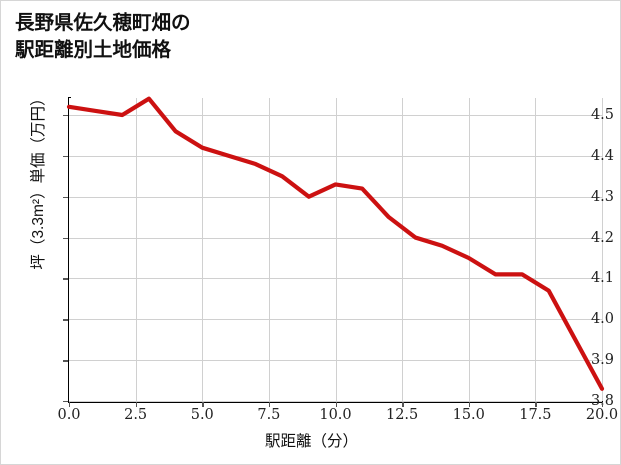 This screenshot has height=465, width=621. Describe the element at coordinates (311, 441) in the screenshot. I see `x-axis-title: 駅距離（分）` at that location.